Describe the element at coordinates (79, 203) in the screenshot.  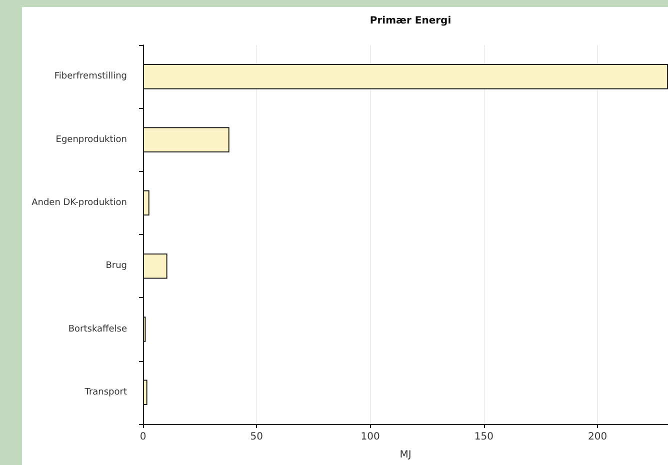
I see `y-tick-label: Anden DK-produktion` at that location.